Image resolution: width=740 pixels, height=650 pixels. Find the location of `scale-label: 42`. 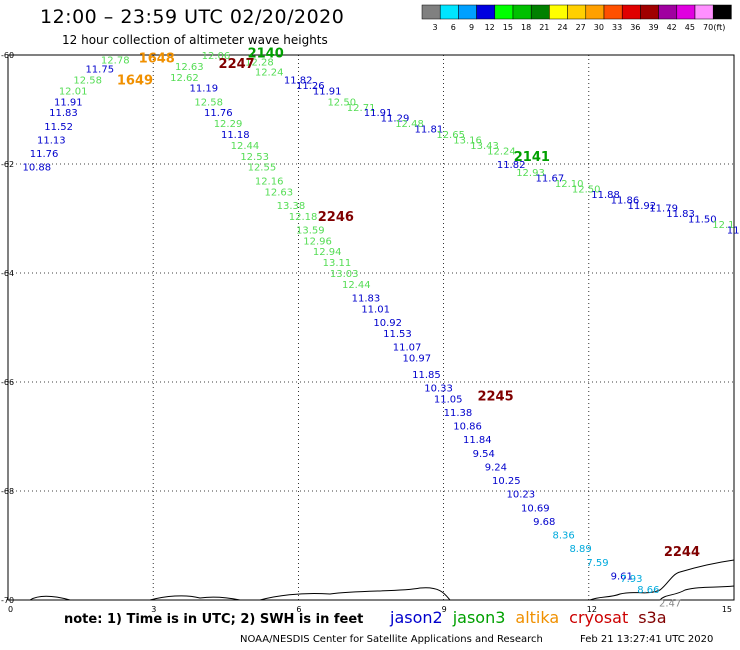

scale-label: 42 is located at coordinates (672, 27).